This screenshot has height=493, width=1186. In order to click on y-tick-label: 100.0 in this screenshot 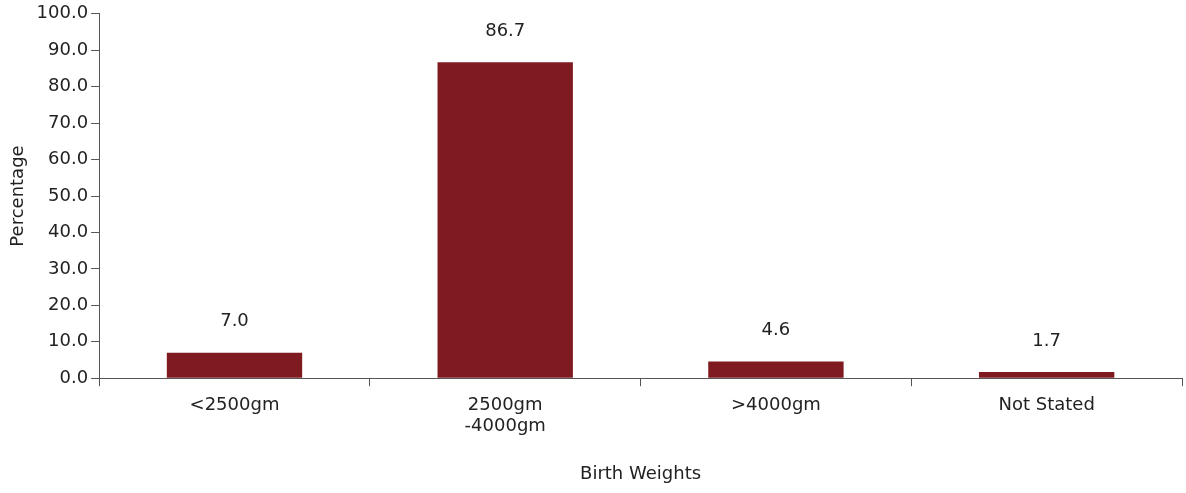, I will do `click(62, 12)`.